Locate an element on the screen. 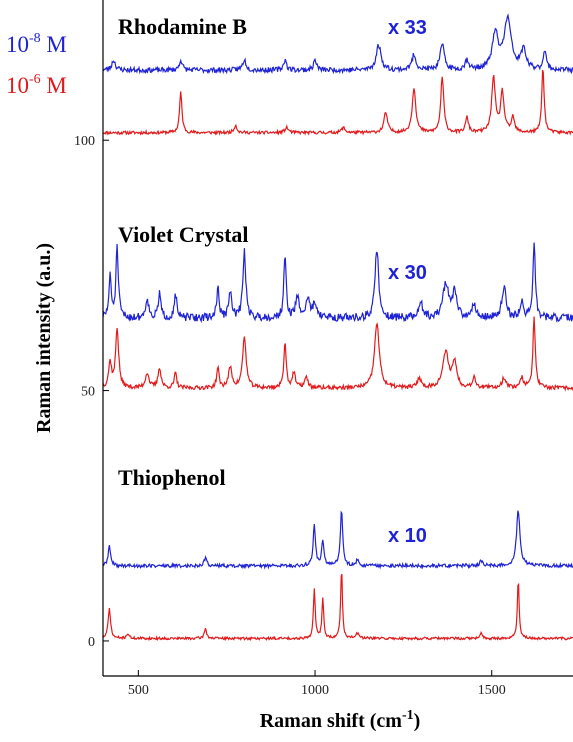  x-ticks: 500 1000 1500 is located at coordinates (317, 684).